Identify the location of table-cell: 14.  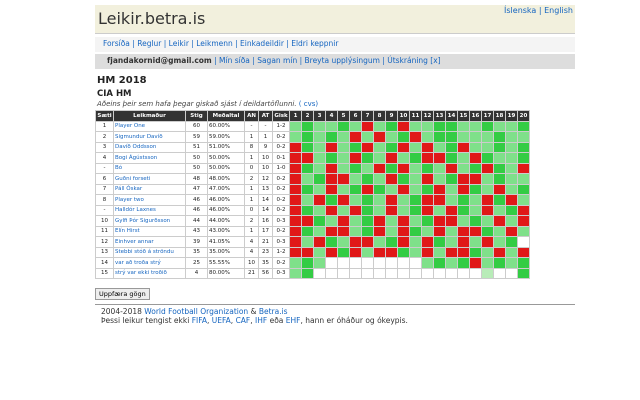
(104, 263).